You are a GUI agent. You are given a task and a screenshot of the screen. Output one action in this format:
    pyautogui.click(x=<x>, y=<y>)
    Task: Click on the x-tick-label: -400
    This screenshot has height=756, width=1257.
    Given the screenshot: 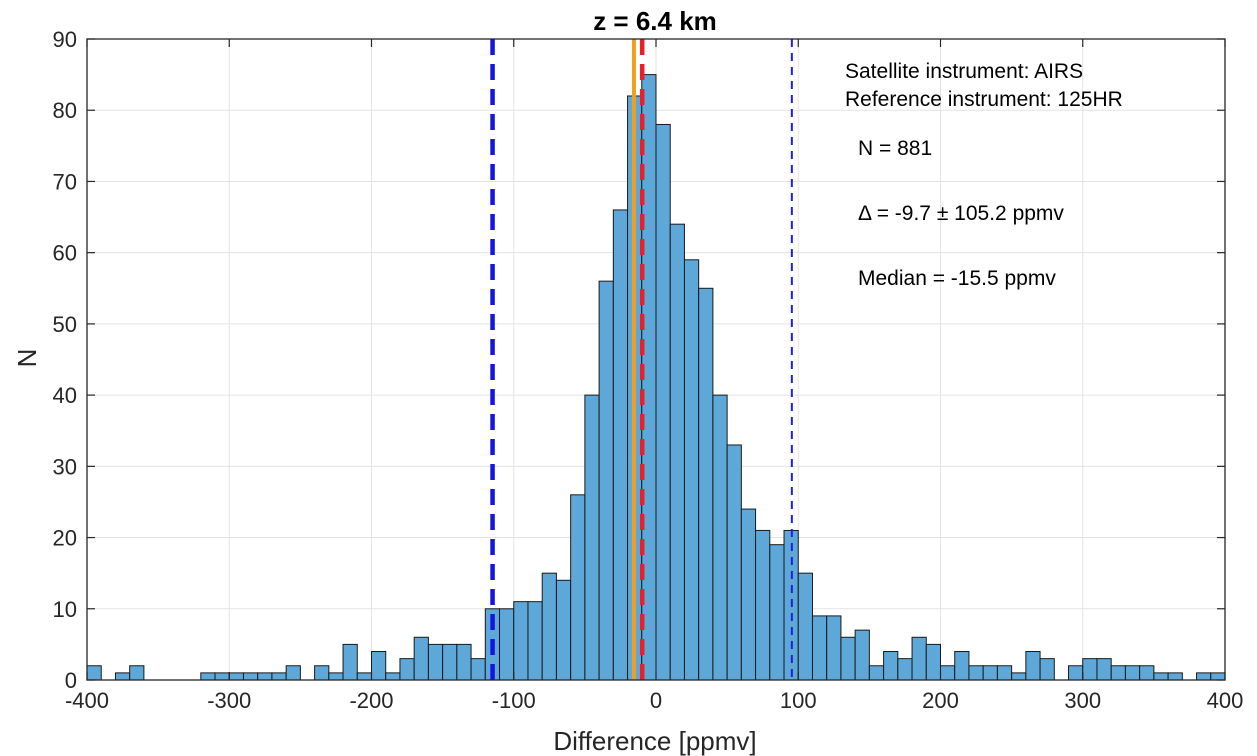 What is the action you would take?
    pyautogui.click(x=87, y=700)
    